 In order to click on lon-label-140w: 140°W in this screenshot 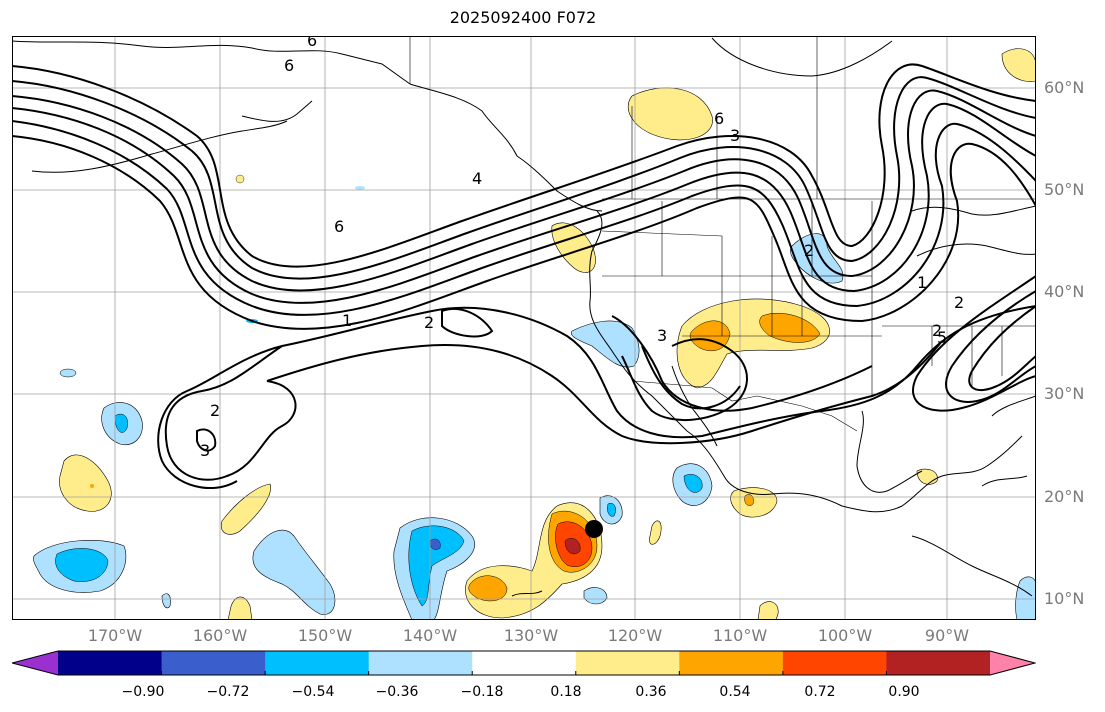, I will do `click(430, 635)`.